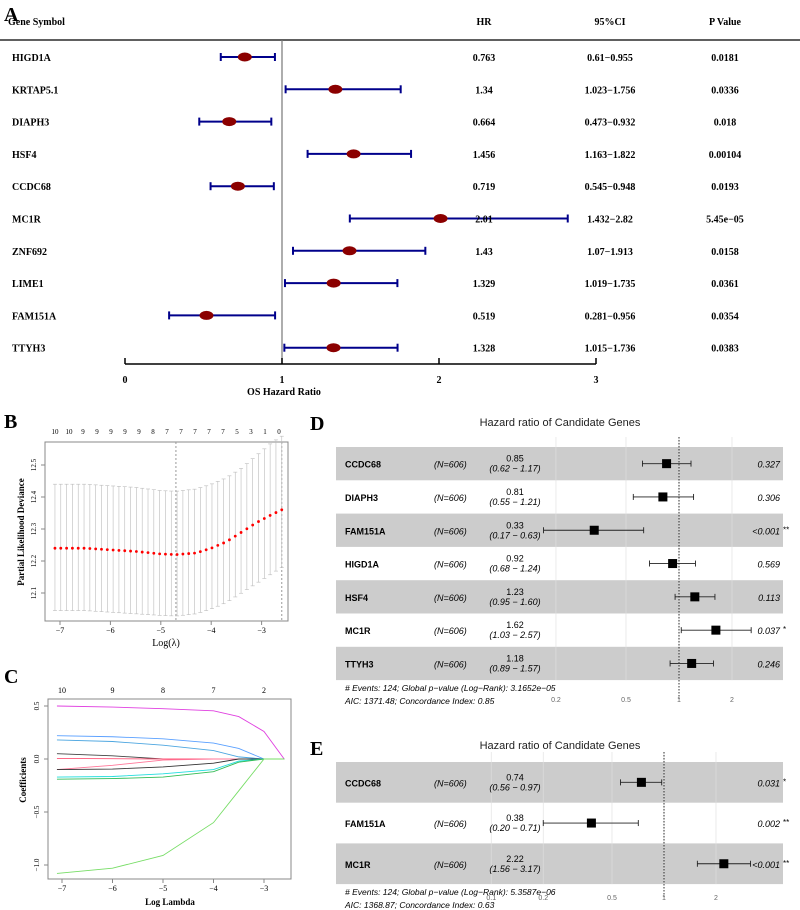 The height and width of the screenshot is (910, 800). Describe the element at coordinates (317, 424) in the screenshot. I see `panel-label-d: D` at that location.